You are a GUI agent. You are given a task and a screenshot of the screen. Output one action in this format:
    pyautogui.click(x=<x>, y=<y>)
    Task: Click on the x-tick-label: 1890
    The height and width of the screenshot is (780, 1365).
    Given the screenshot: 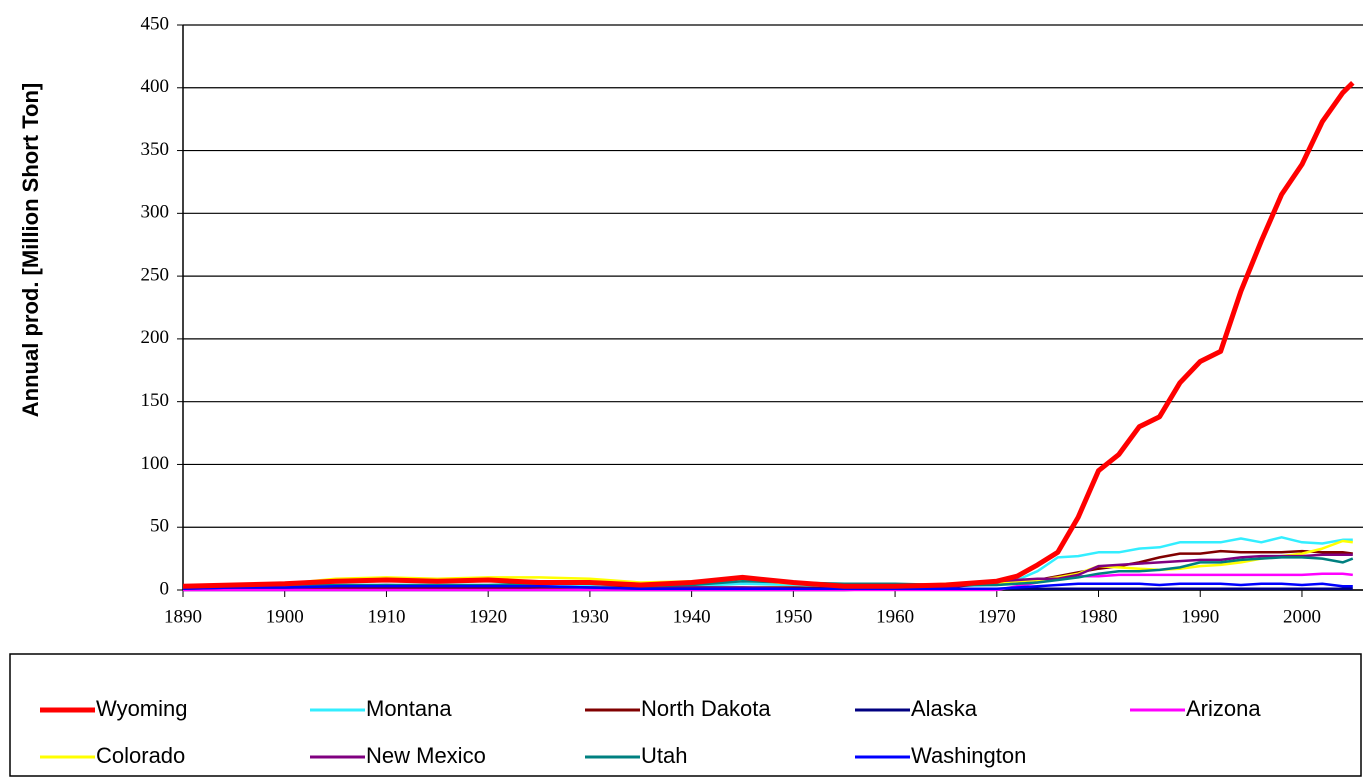 What is the action you would take?
    pyautogui.click(x=183, y=616)
    